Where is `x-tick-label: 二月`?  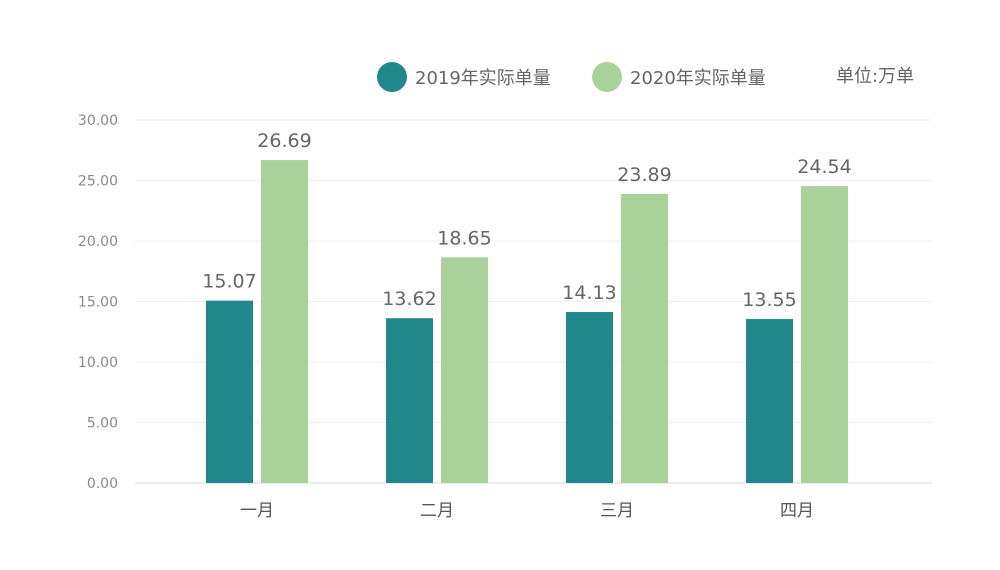
x-tick-label: 二月 is located at coordinates (437, 511).